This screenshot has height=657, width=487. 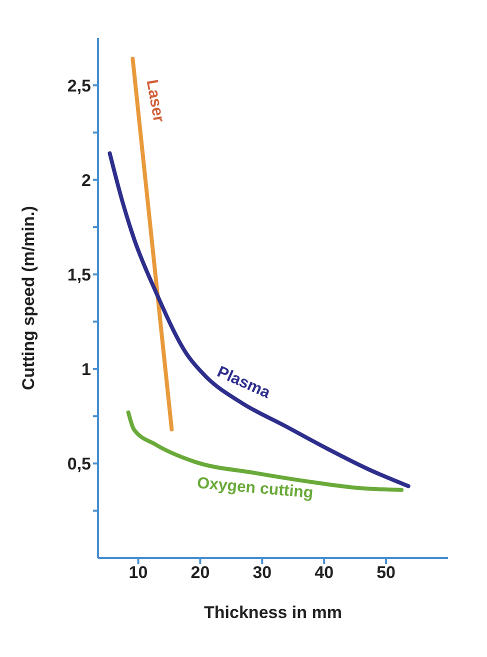 I want to click on y-tick-label: 1,5, so click(x=79, y=274).